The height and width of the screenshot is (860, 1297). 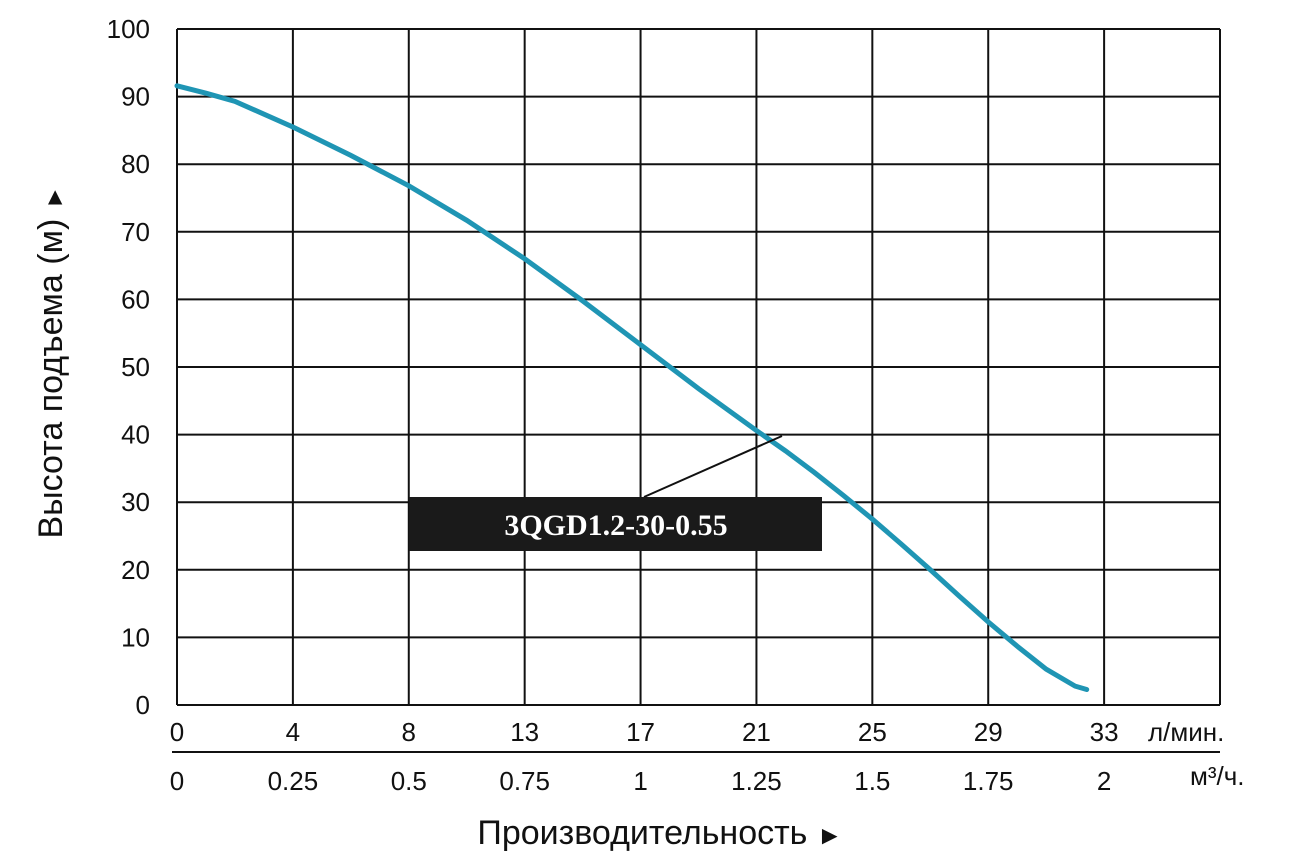 I want to click on x-tick-label-3: 13, so click(x=524, y=732).